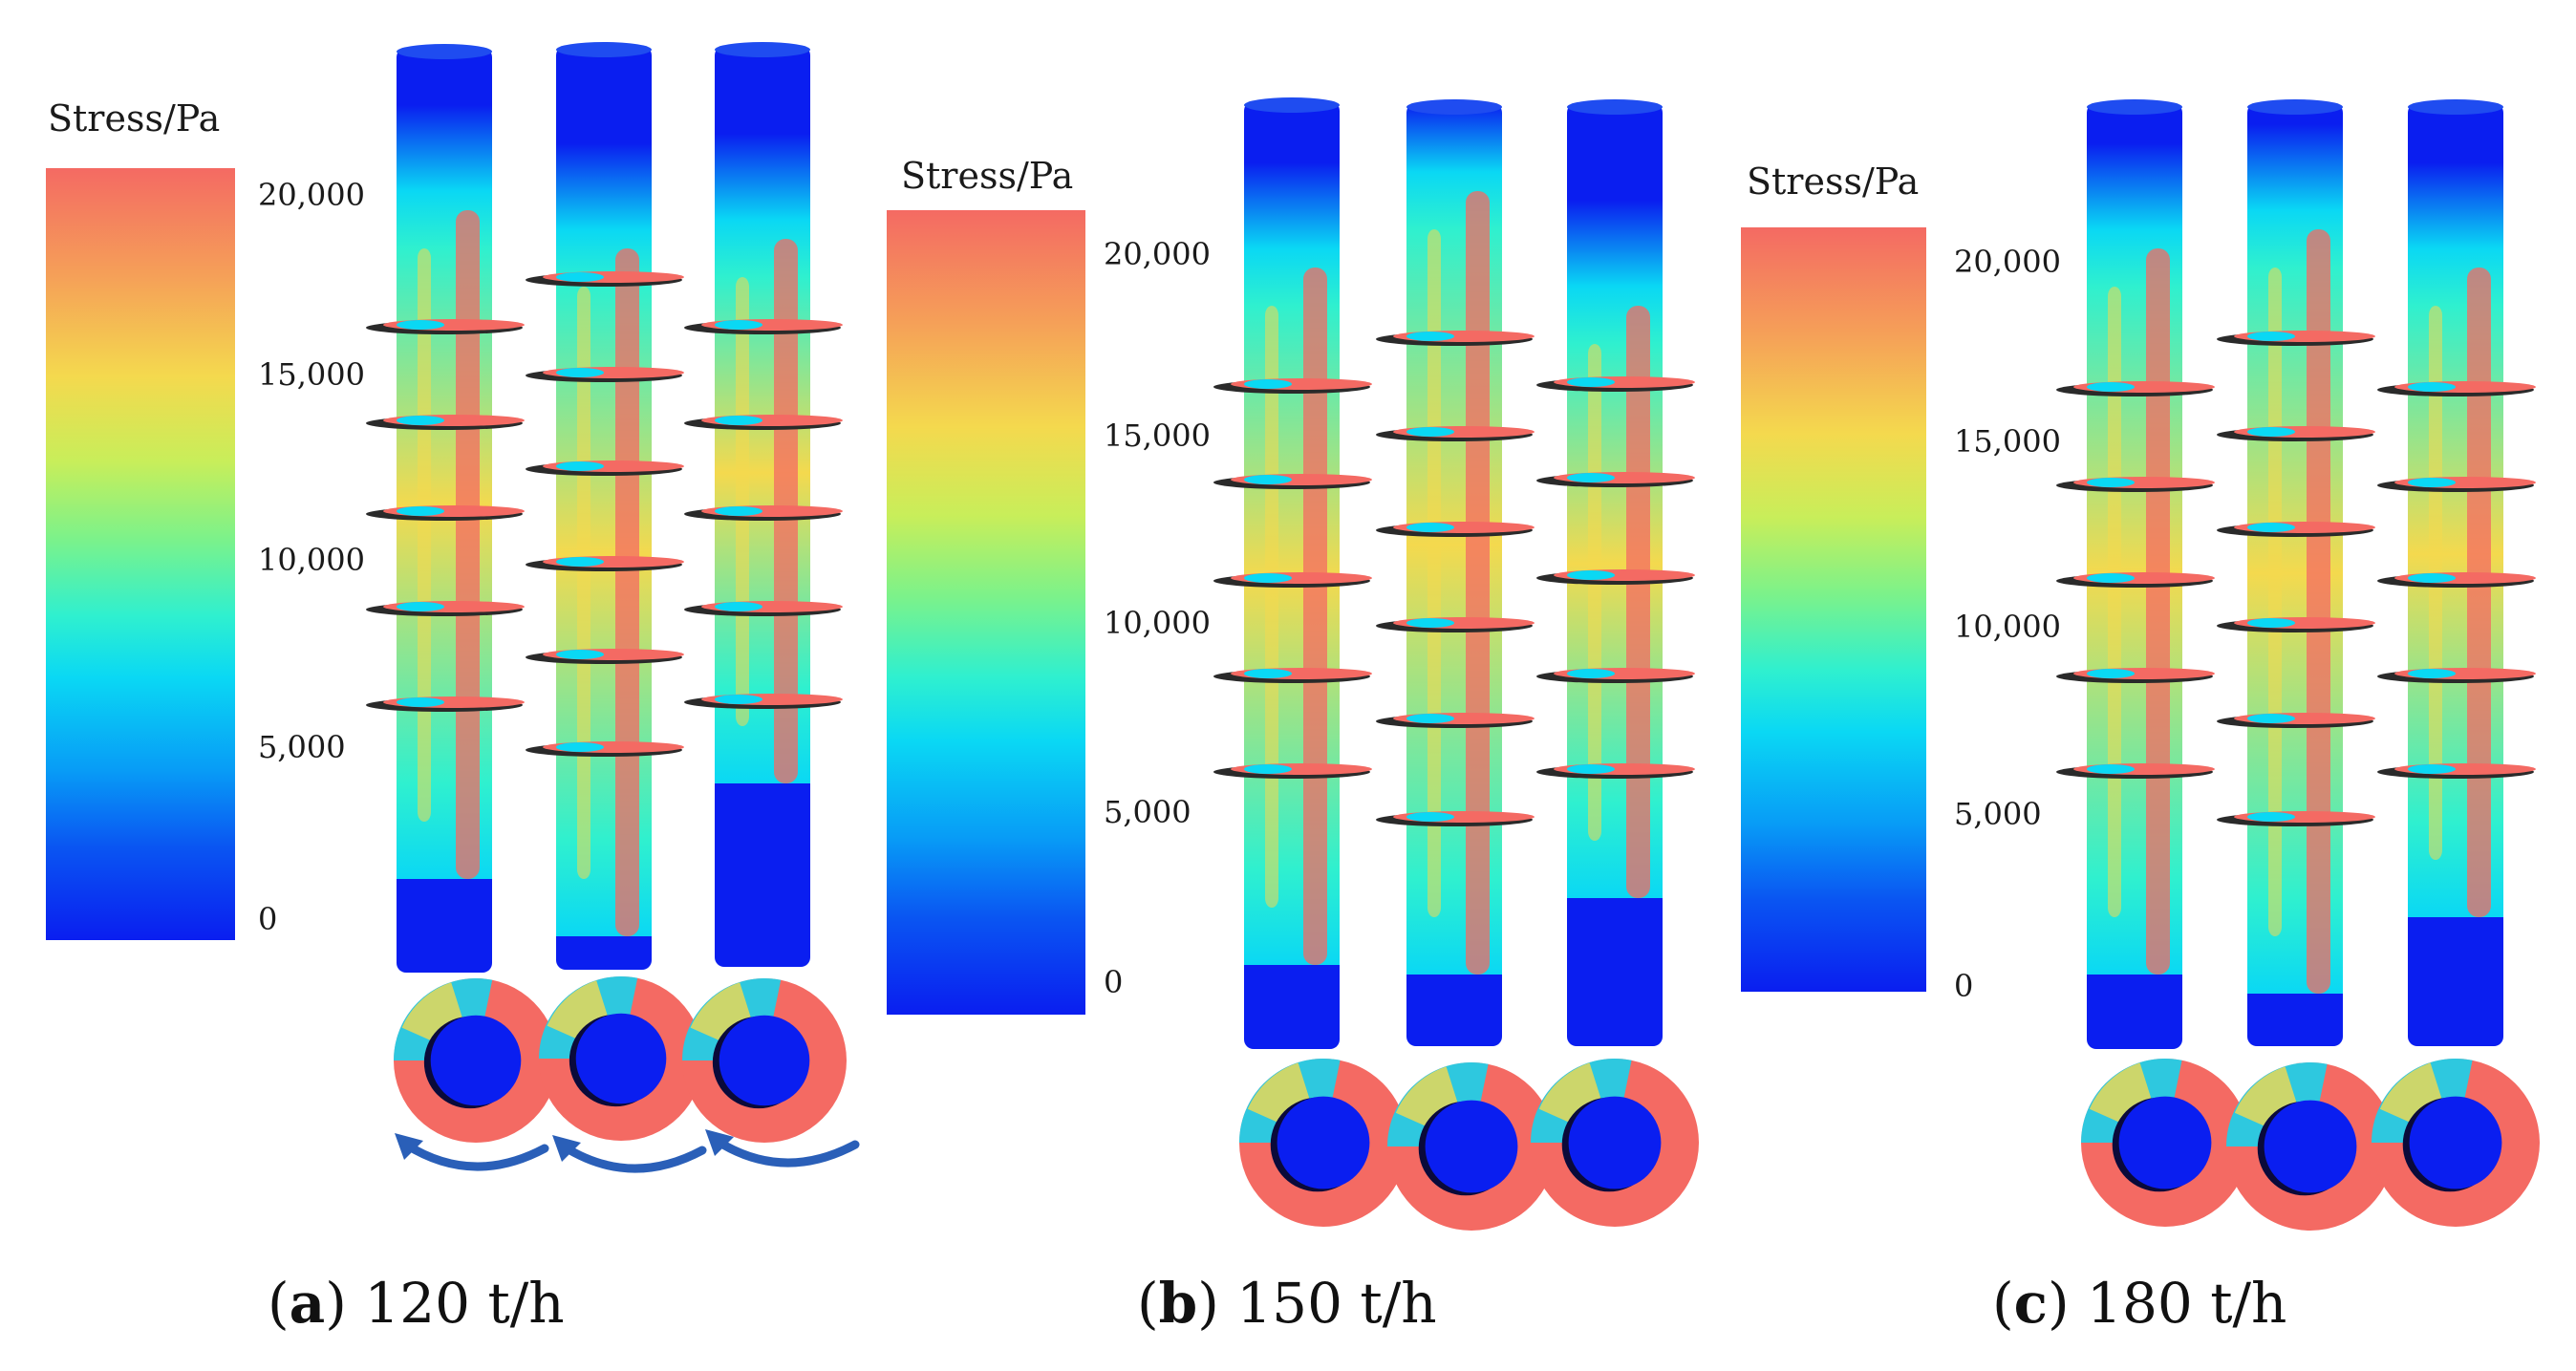  What do you see at coordinates (140, 554) in the screenshot?
I see `colorbar-a` at bounding box center [140, 554].